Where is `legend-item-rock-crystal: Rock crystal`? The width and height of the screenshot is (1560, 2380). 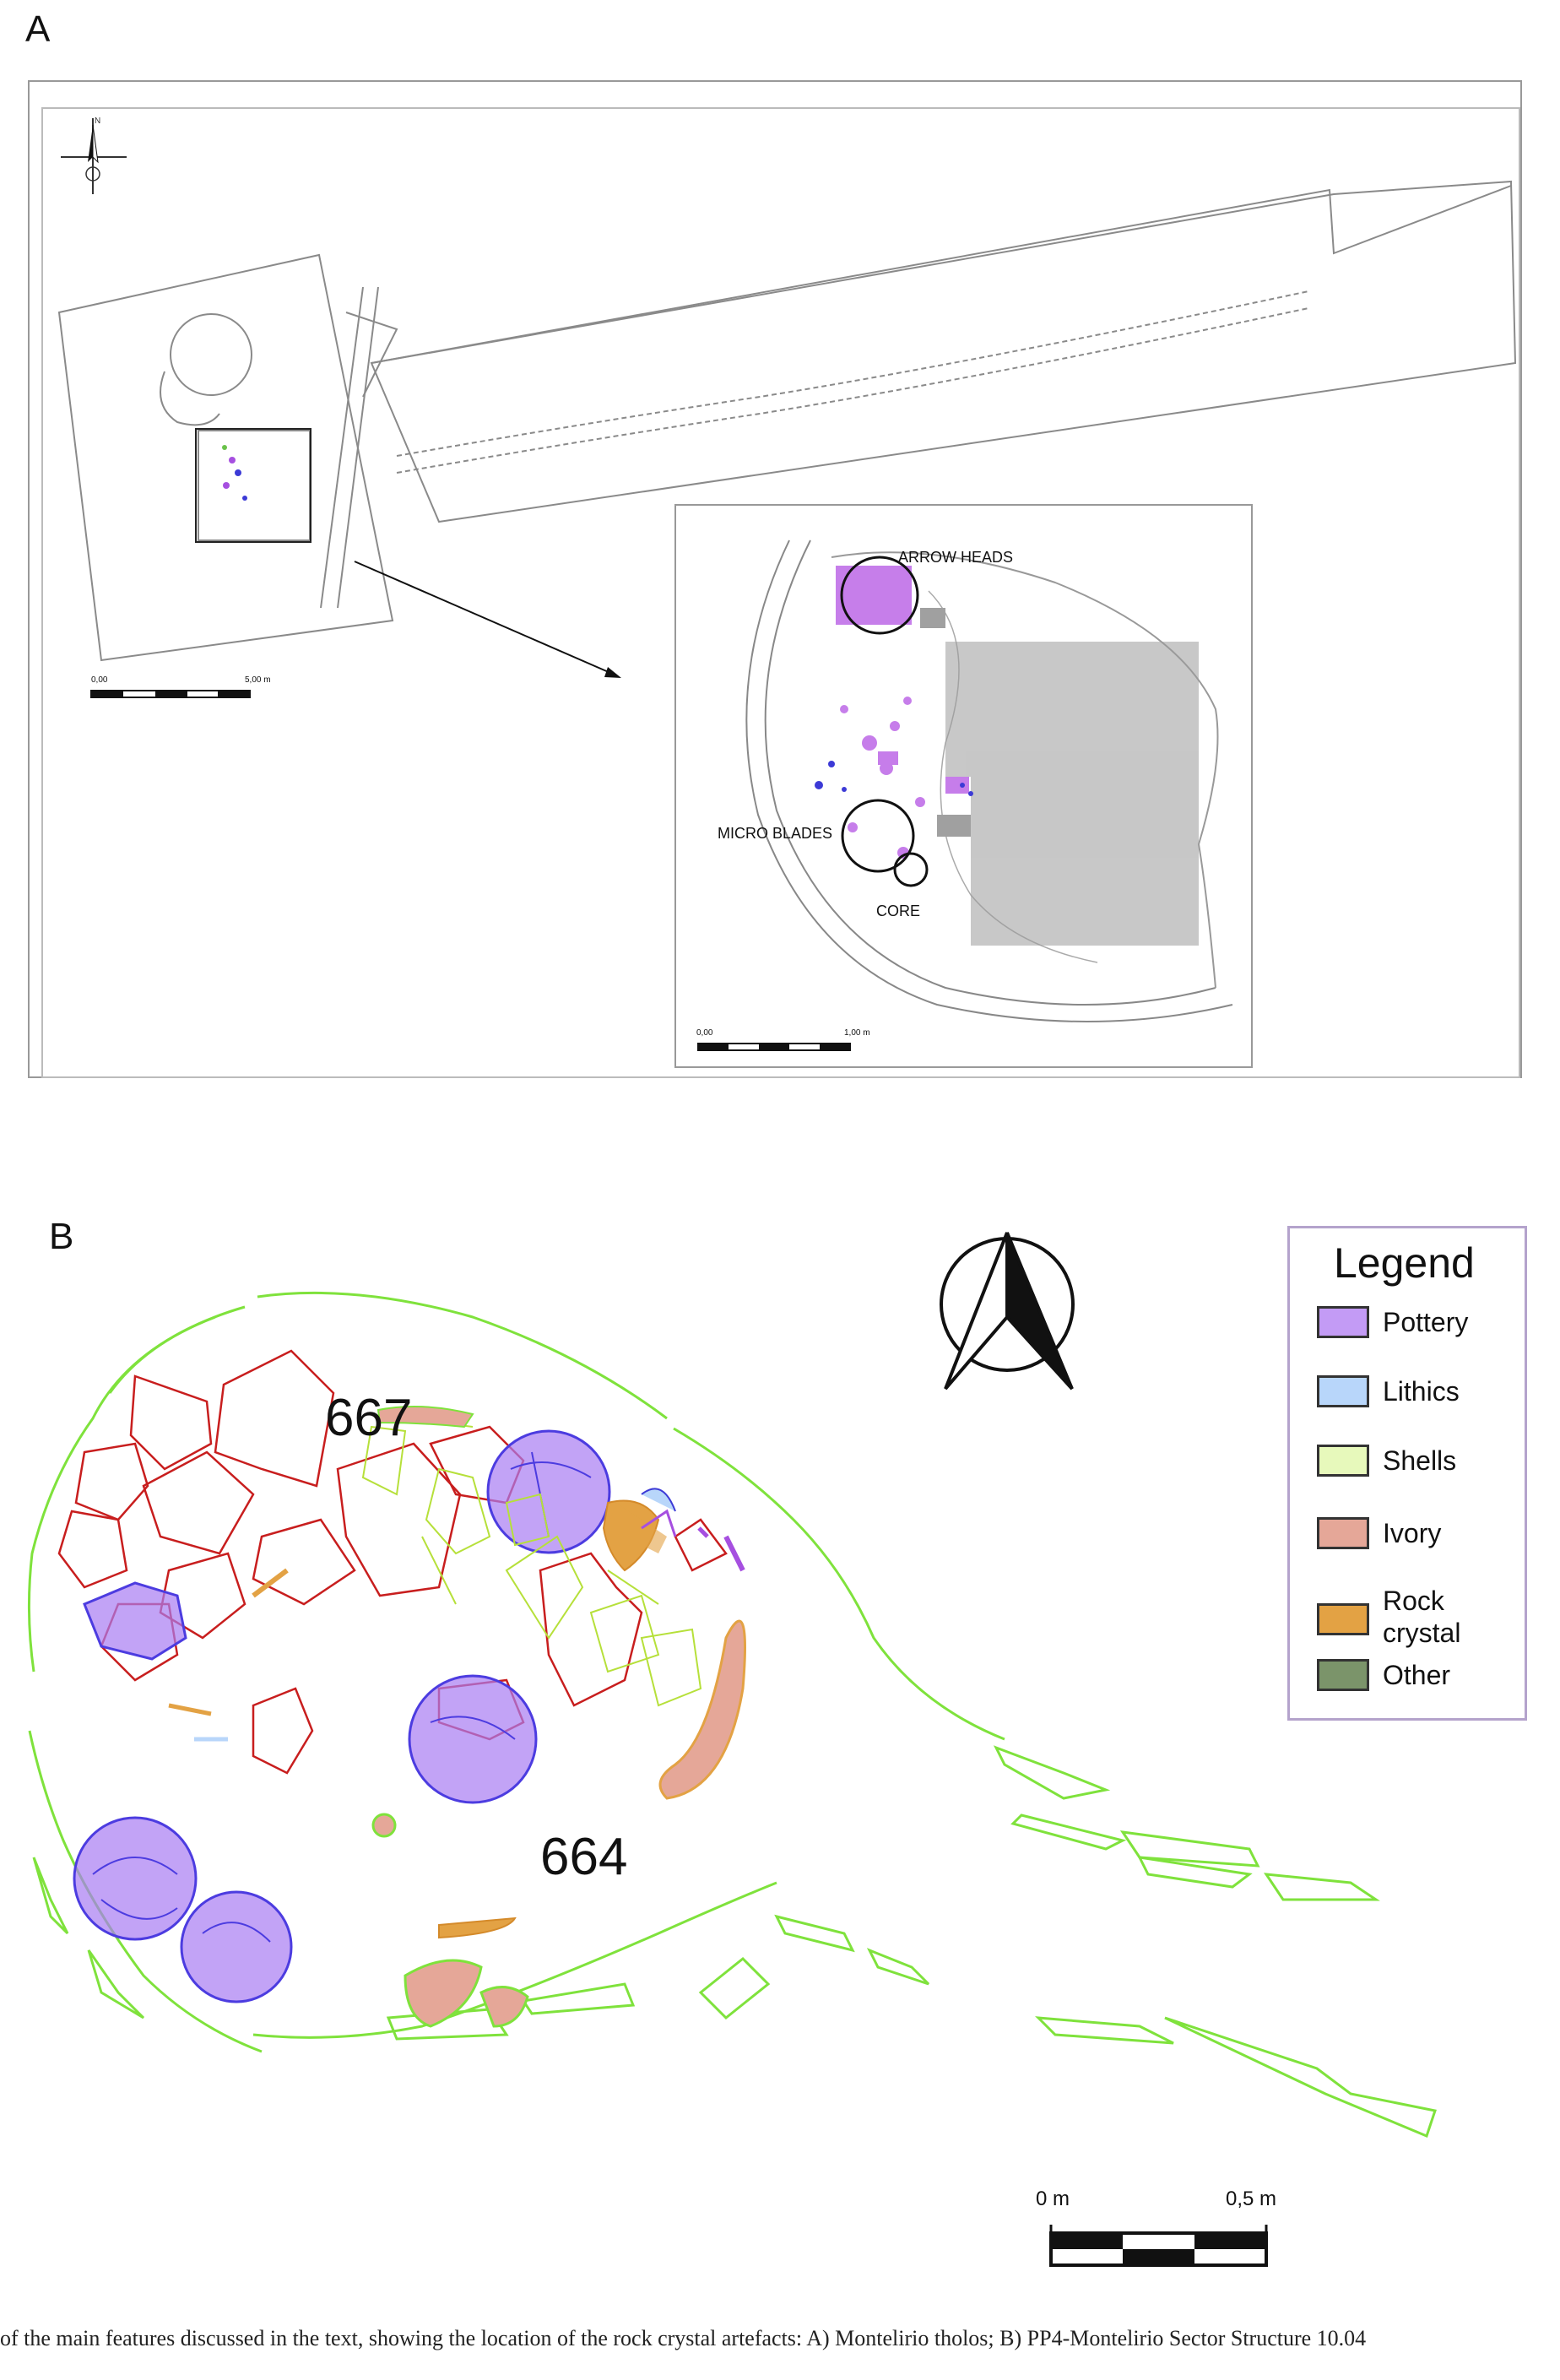 legend-item-rock-crystal: Rock crystal is located at coordinates (1418, 1618).